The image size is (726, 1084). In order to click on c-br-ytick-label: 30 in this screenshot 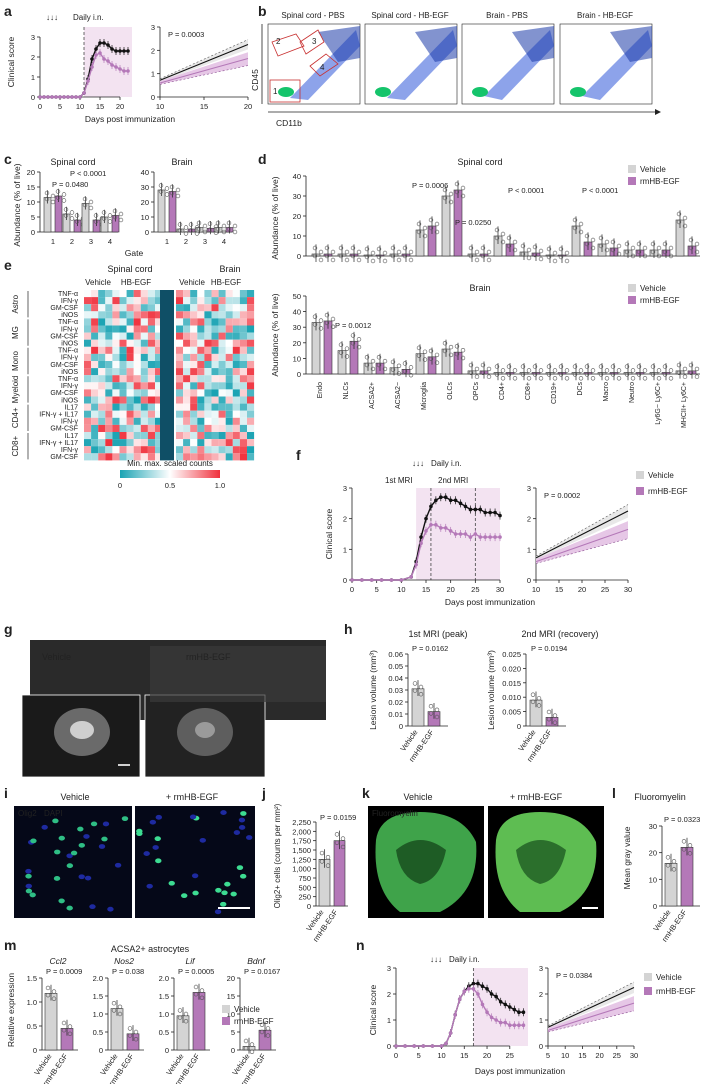, I will do `click(145, 187)`.